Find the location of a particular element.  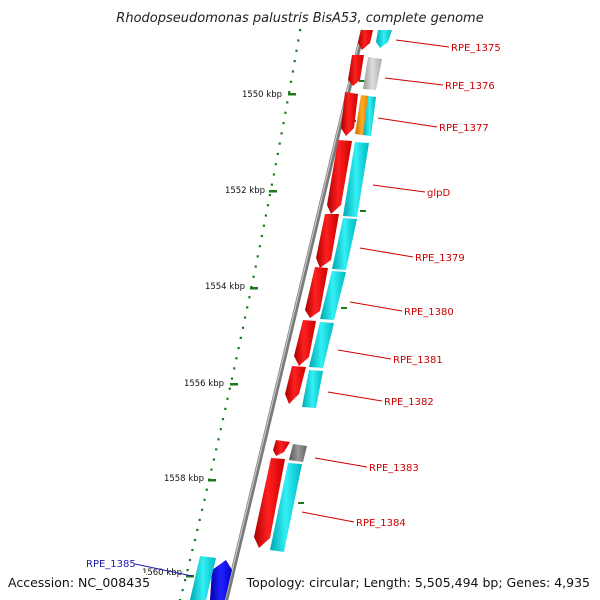

gene-rpe-1380-block is located at coordinates (333, 295).